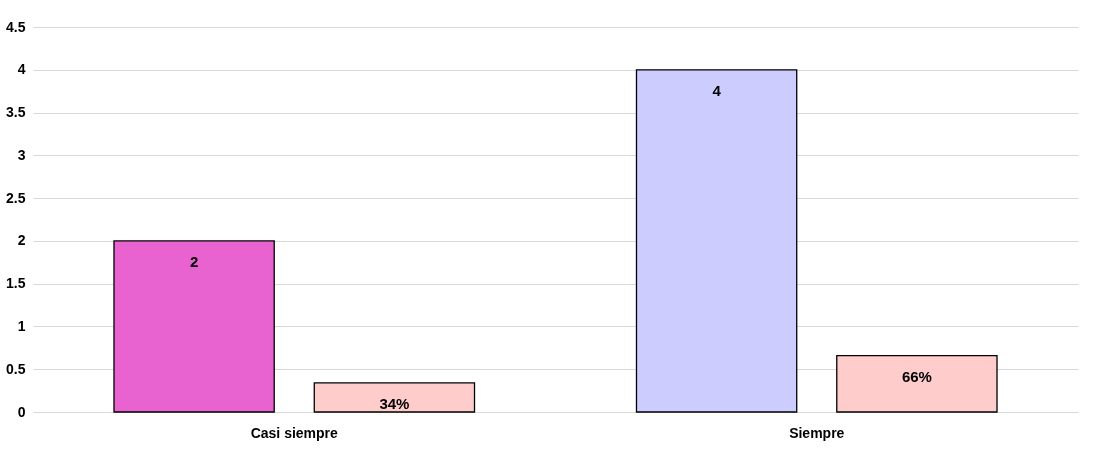  What do you see at coordinates (21, 154) in the screenshot?
I see `y-tick-label: 3` at bounding box center [21, 154].